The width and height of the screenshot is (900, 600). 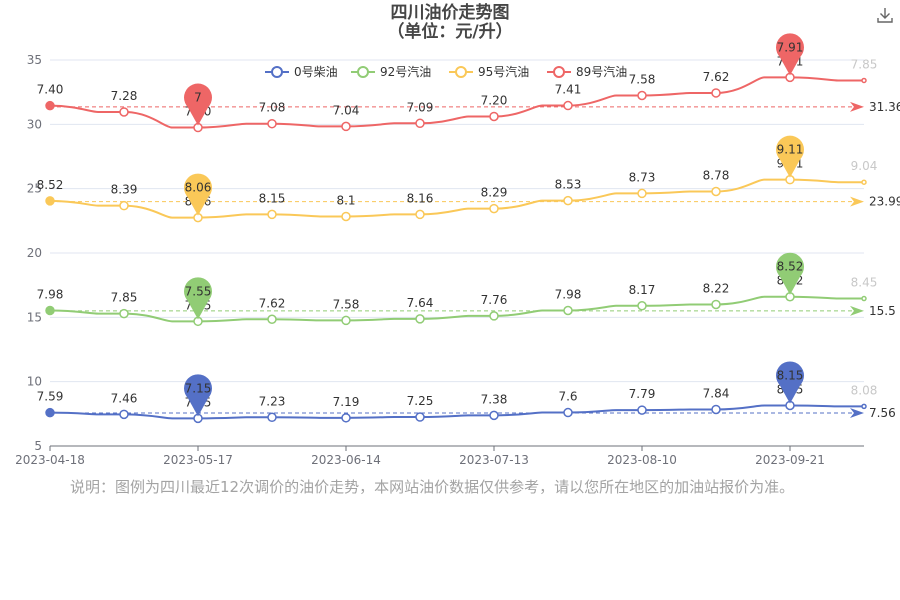 What do you see at coordinates (716, 288) in the screenshot?
I see `data-label: 8.22` at bounding box center [716, 288].